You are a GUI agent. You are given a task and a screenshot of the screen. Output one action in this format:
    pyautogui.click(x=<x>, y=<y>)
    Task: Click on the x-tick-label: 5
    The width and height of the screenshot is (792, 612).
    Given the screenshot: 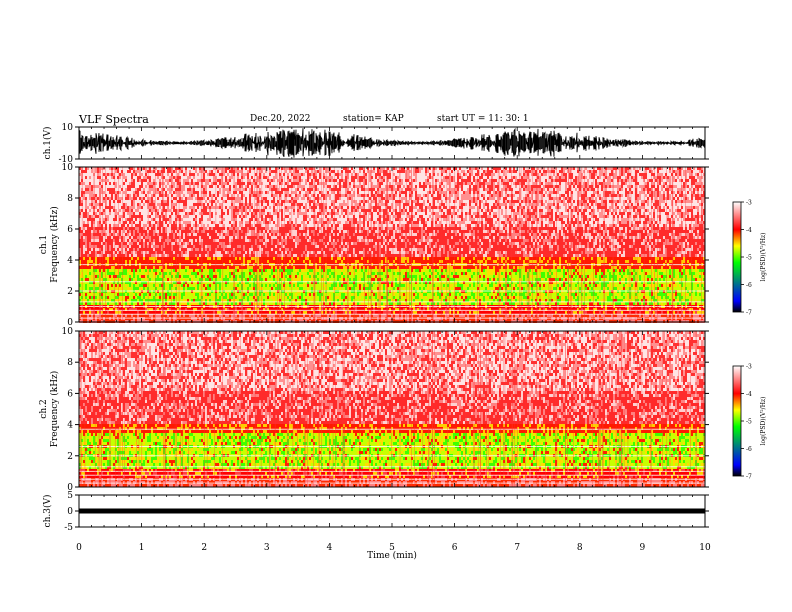 What is the action you would take?
    pyautogui.click(x=392, y=548)
    